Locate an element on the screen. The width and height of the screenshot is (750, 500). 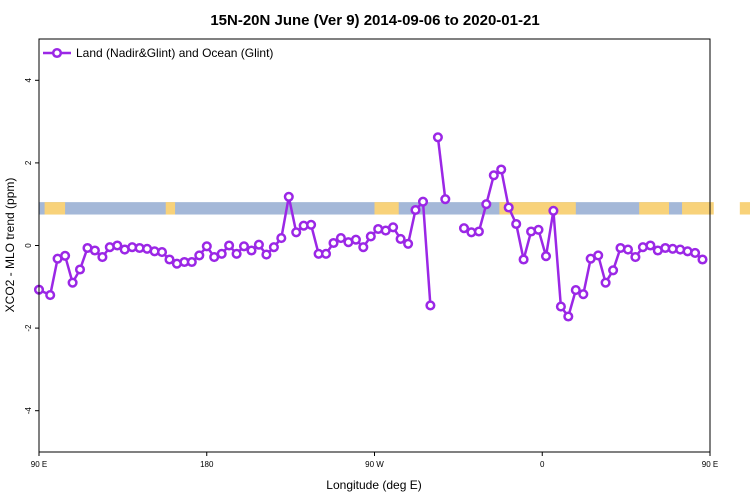
legend-entry-label: Land (Nadir&Glint) and Ocean (Glint) is located at coordinates (174, 53).